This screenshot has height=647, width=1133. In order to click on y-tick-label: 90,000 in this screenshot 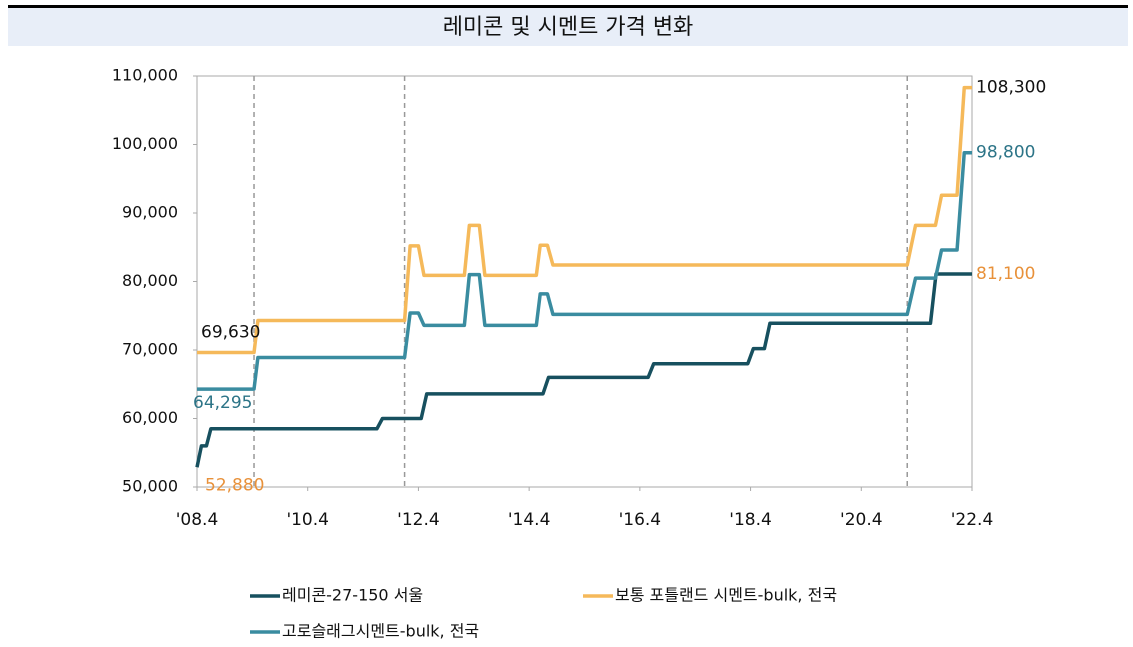, I will do `click(150, 212)`.